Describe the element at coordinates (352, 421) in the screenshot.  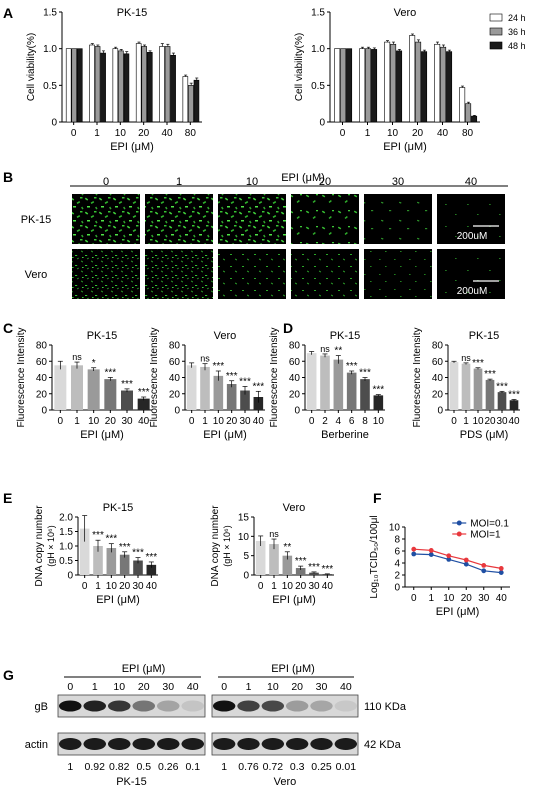
I see `x-tick-label: 6` at that location.